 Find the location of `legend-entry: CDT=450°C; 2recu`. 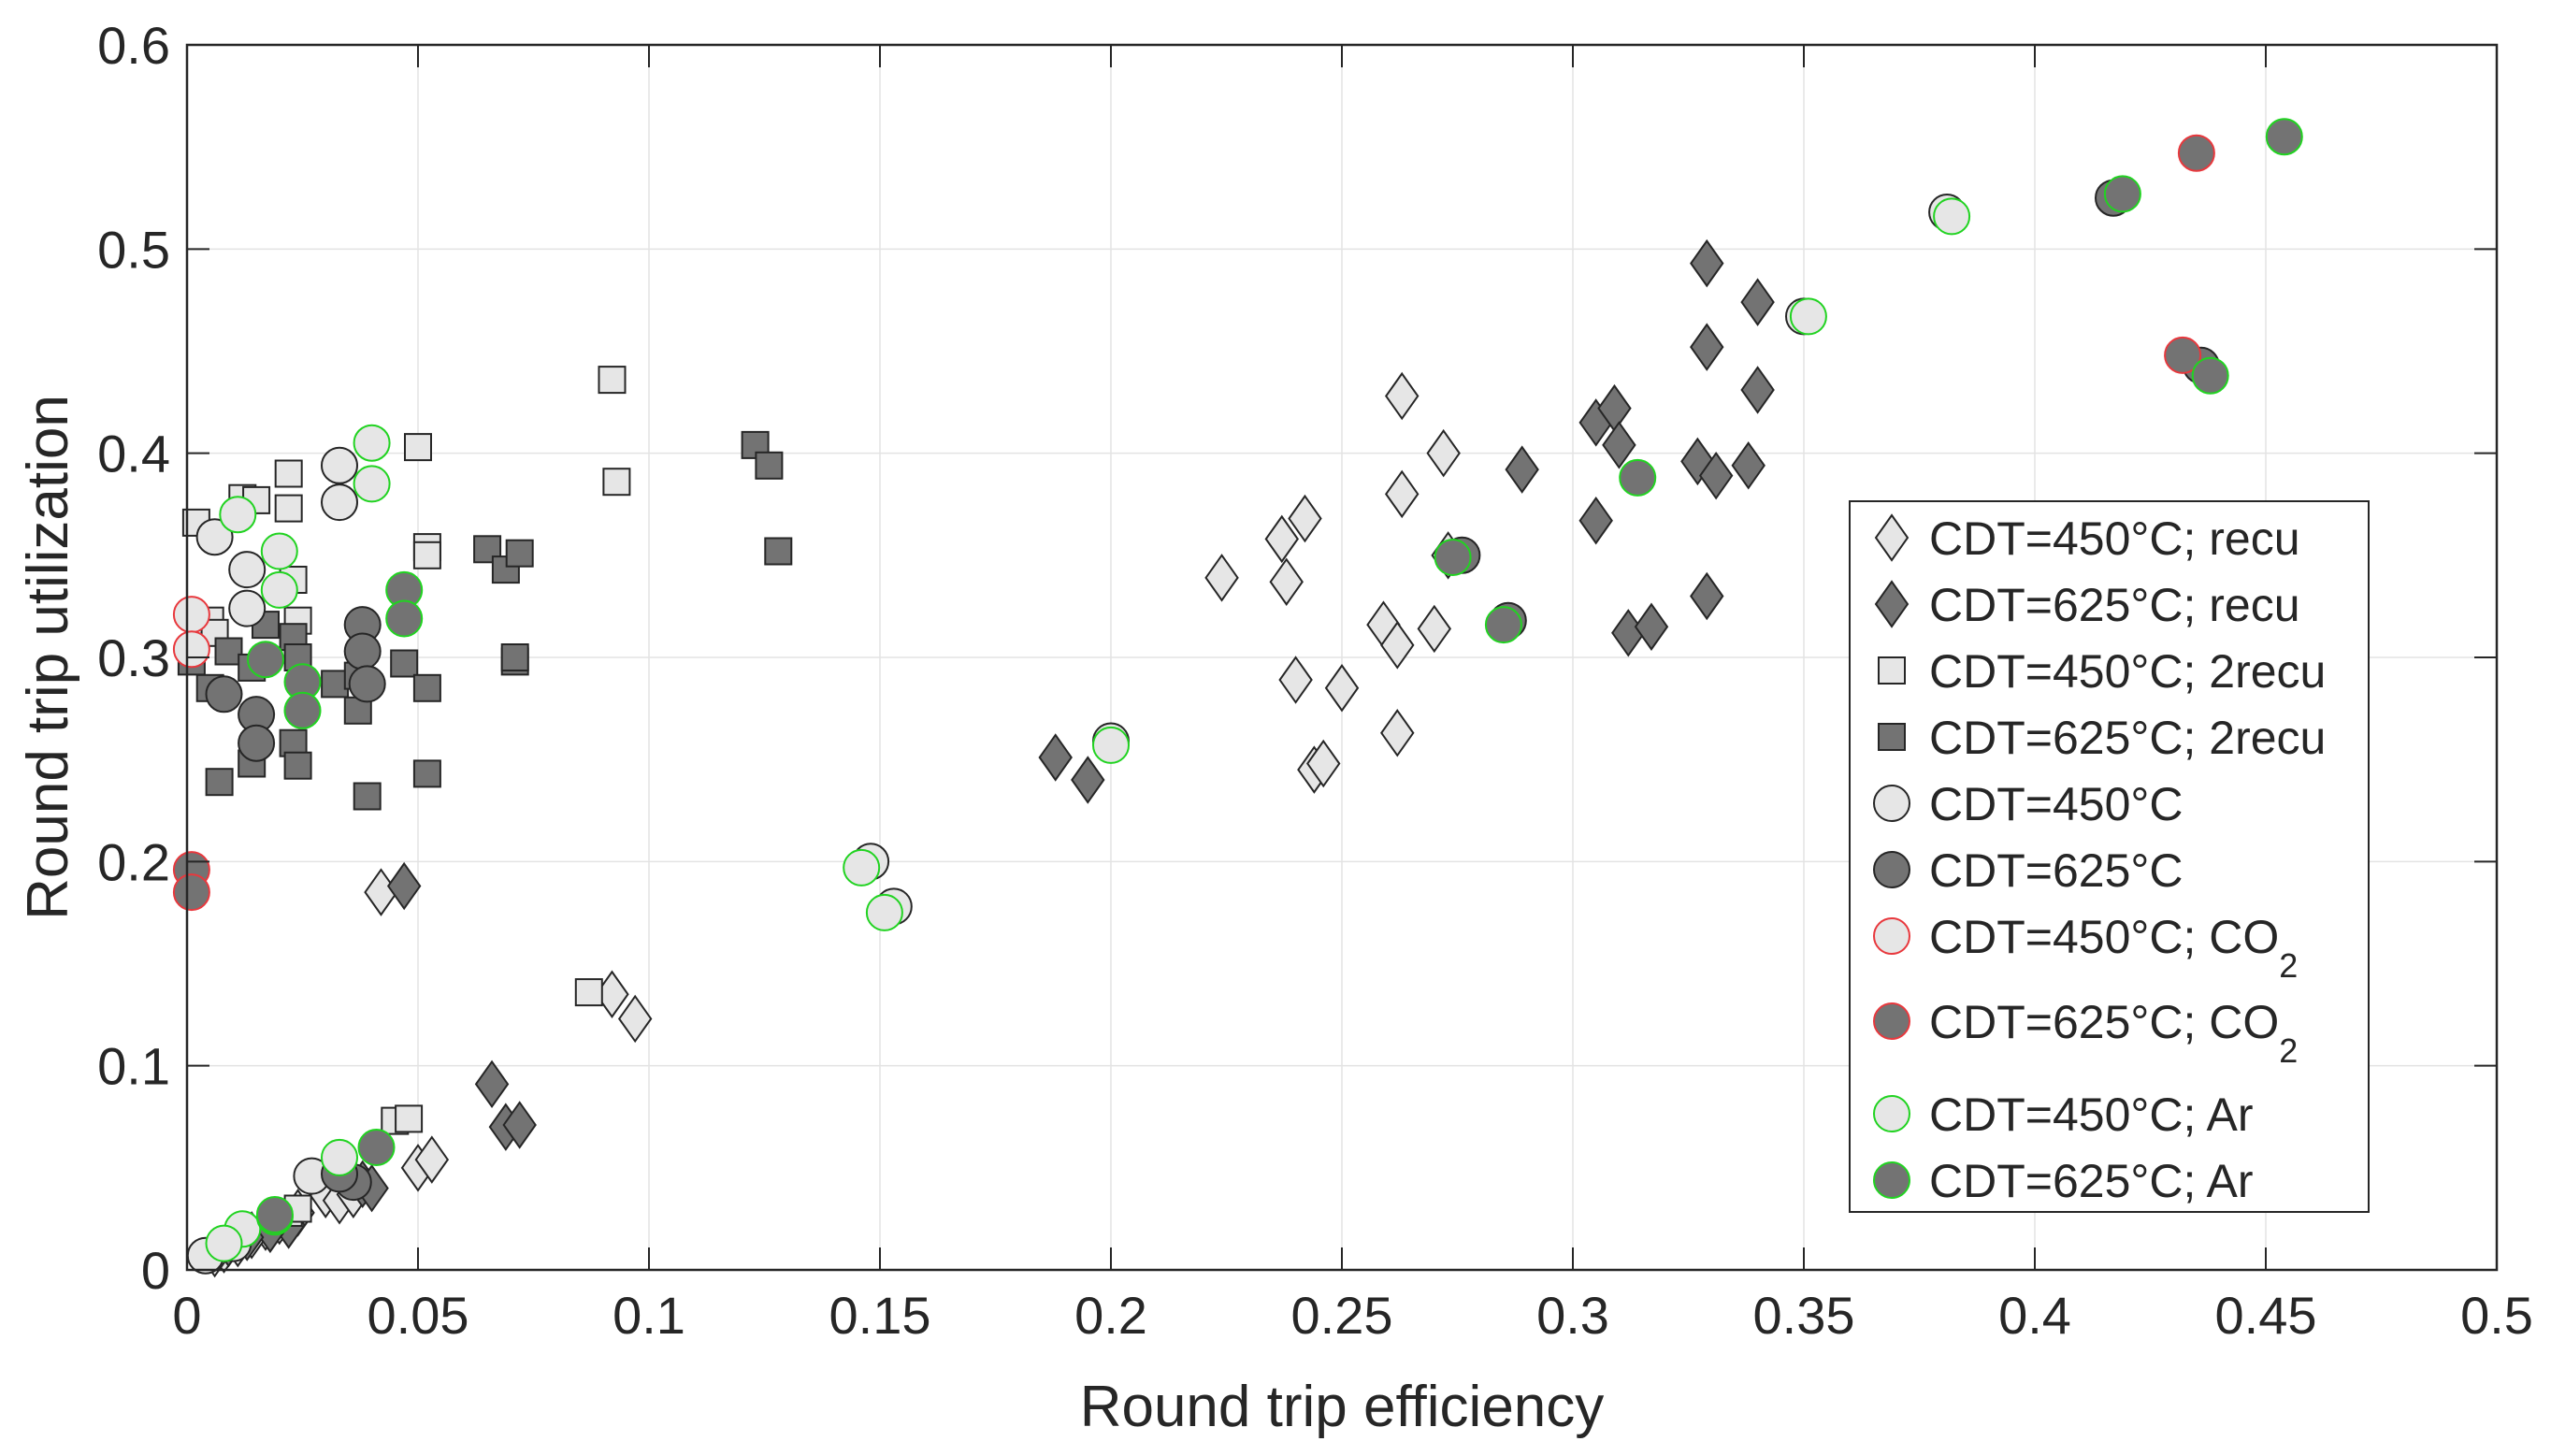

legend-entry: CDT=450°C; 2recu is located at coordinates (2102, 671).